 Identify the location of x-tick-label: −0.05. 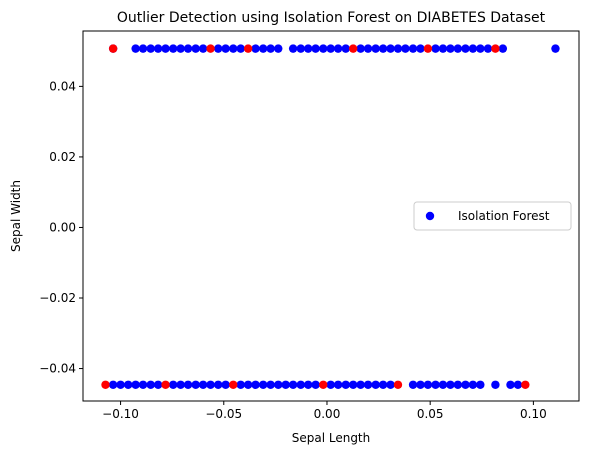
(223, 414).